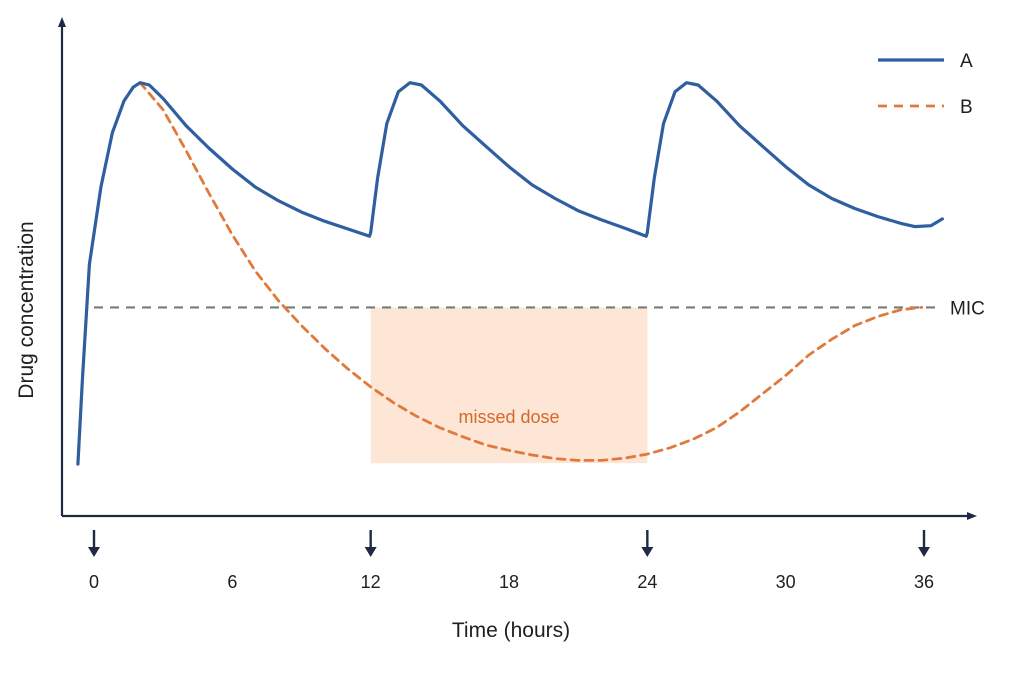 The height and width of the screenshot is (679, 1024). I want to click on missed-dose-region, so click(509, 385).